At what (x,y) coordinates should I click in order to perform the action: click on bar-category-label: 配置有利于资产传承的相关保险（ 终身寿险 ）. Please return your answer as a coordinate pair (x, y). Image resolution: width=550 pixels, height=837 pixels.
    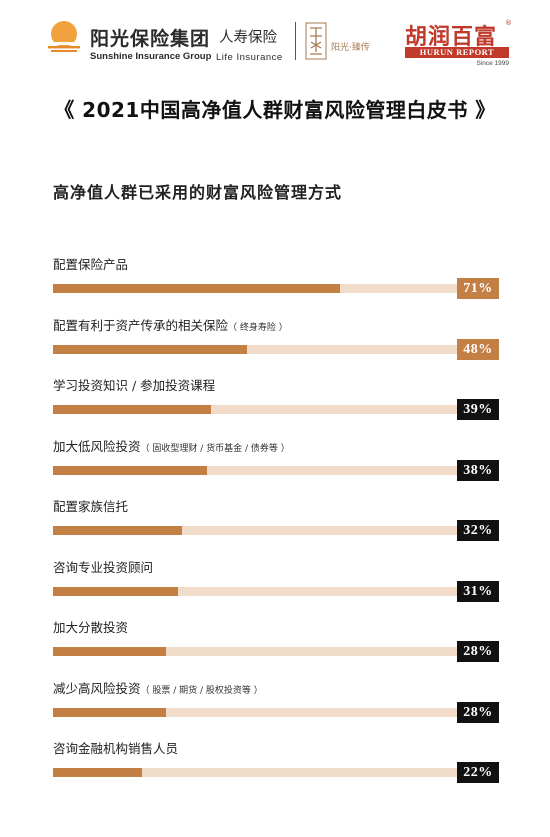
    Looking at the image, I should click on (170, 324).